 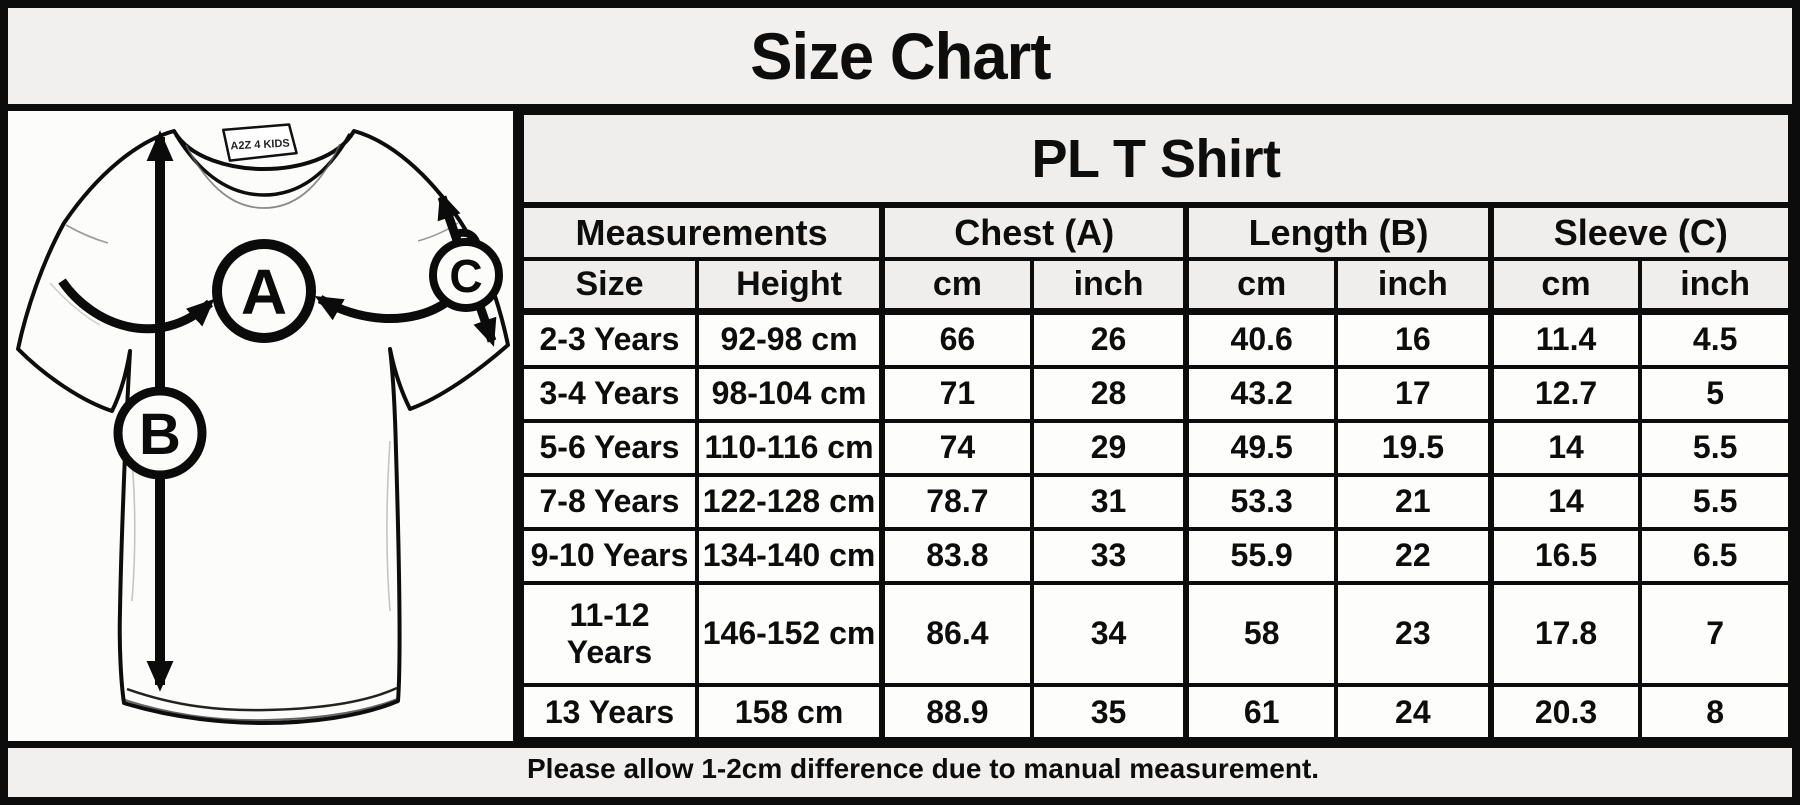 What do you see at coordinates (1715, 634) in the screenshot?
I see `table-cell: 7` at bounding box center [1715, 634].